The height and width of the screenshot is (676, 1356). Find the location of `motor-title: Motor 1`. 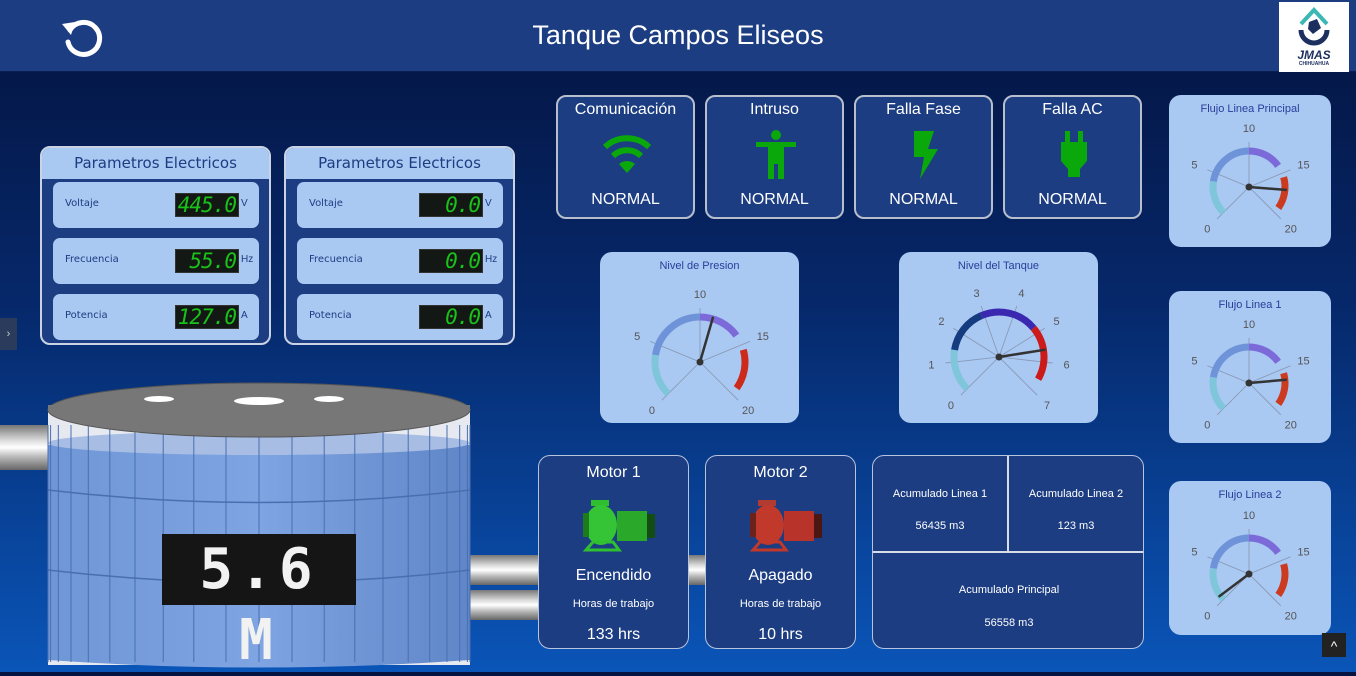

motor-title: Motor 1 is located at coordinates (613, 472).